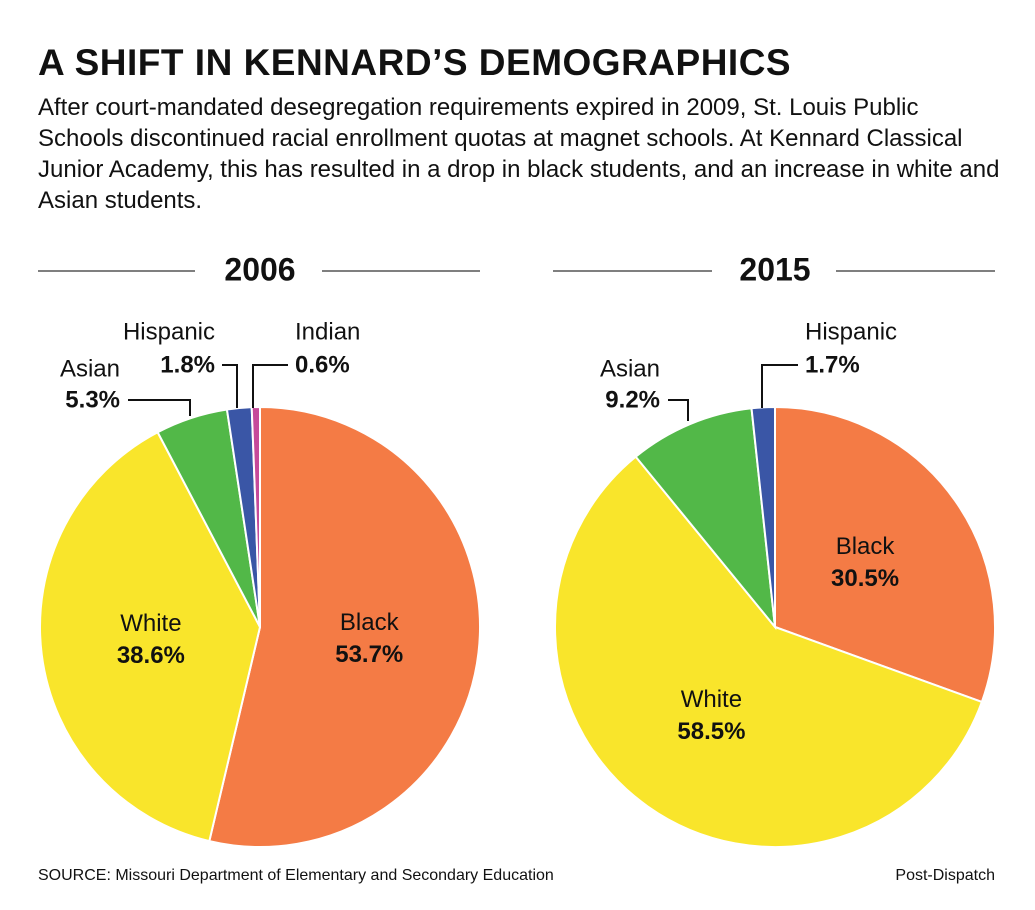 Image resolution: width=1035 pixels, height=910 pixels. What do you see at coordinates (711, 731) in the screenshot?
I see `slice-value: 58.5%` at bounding box center [711, 731].